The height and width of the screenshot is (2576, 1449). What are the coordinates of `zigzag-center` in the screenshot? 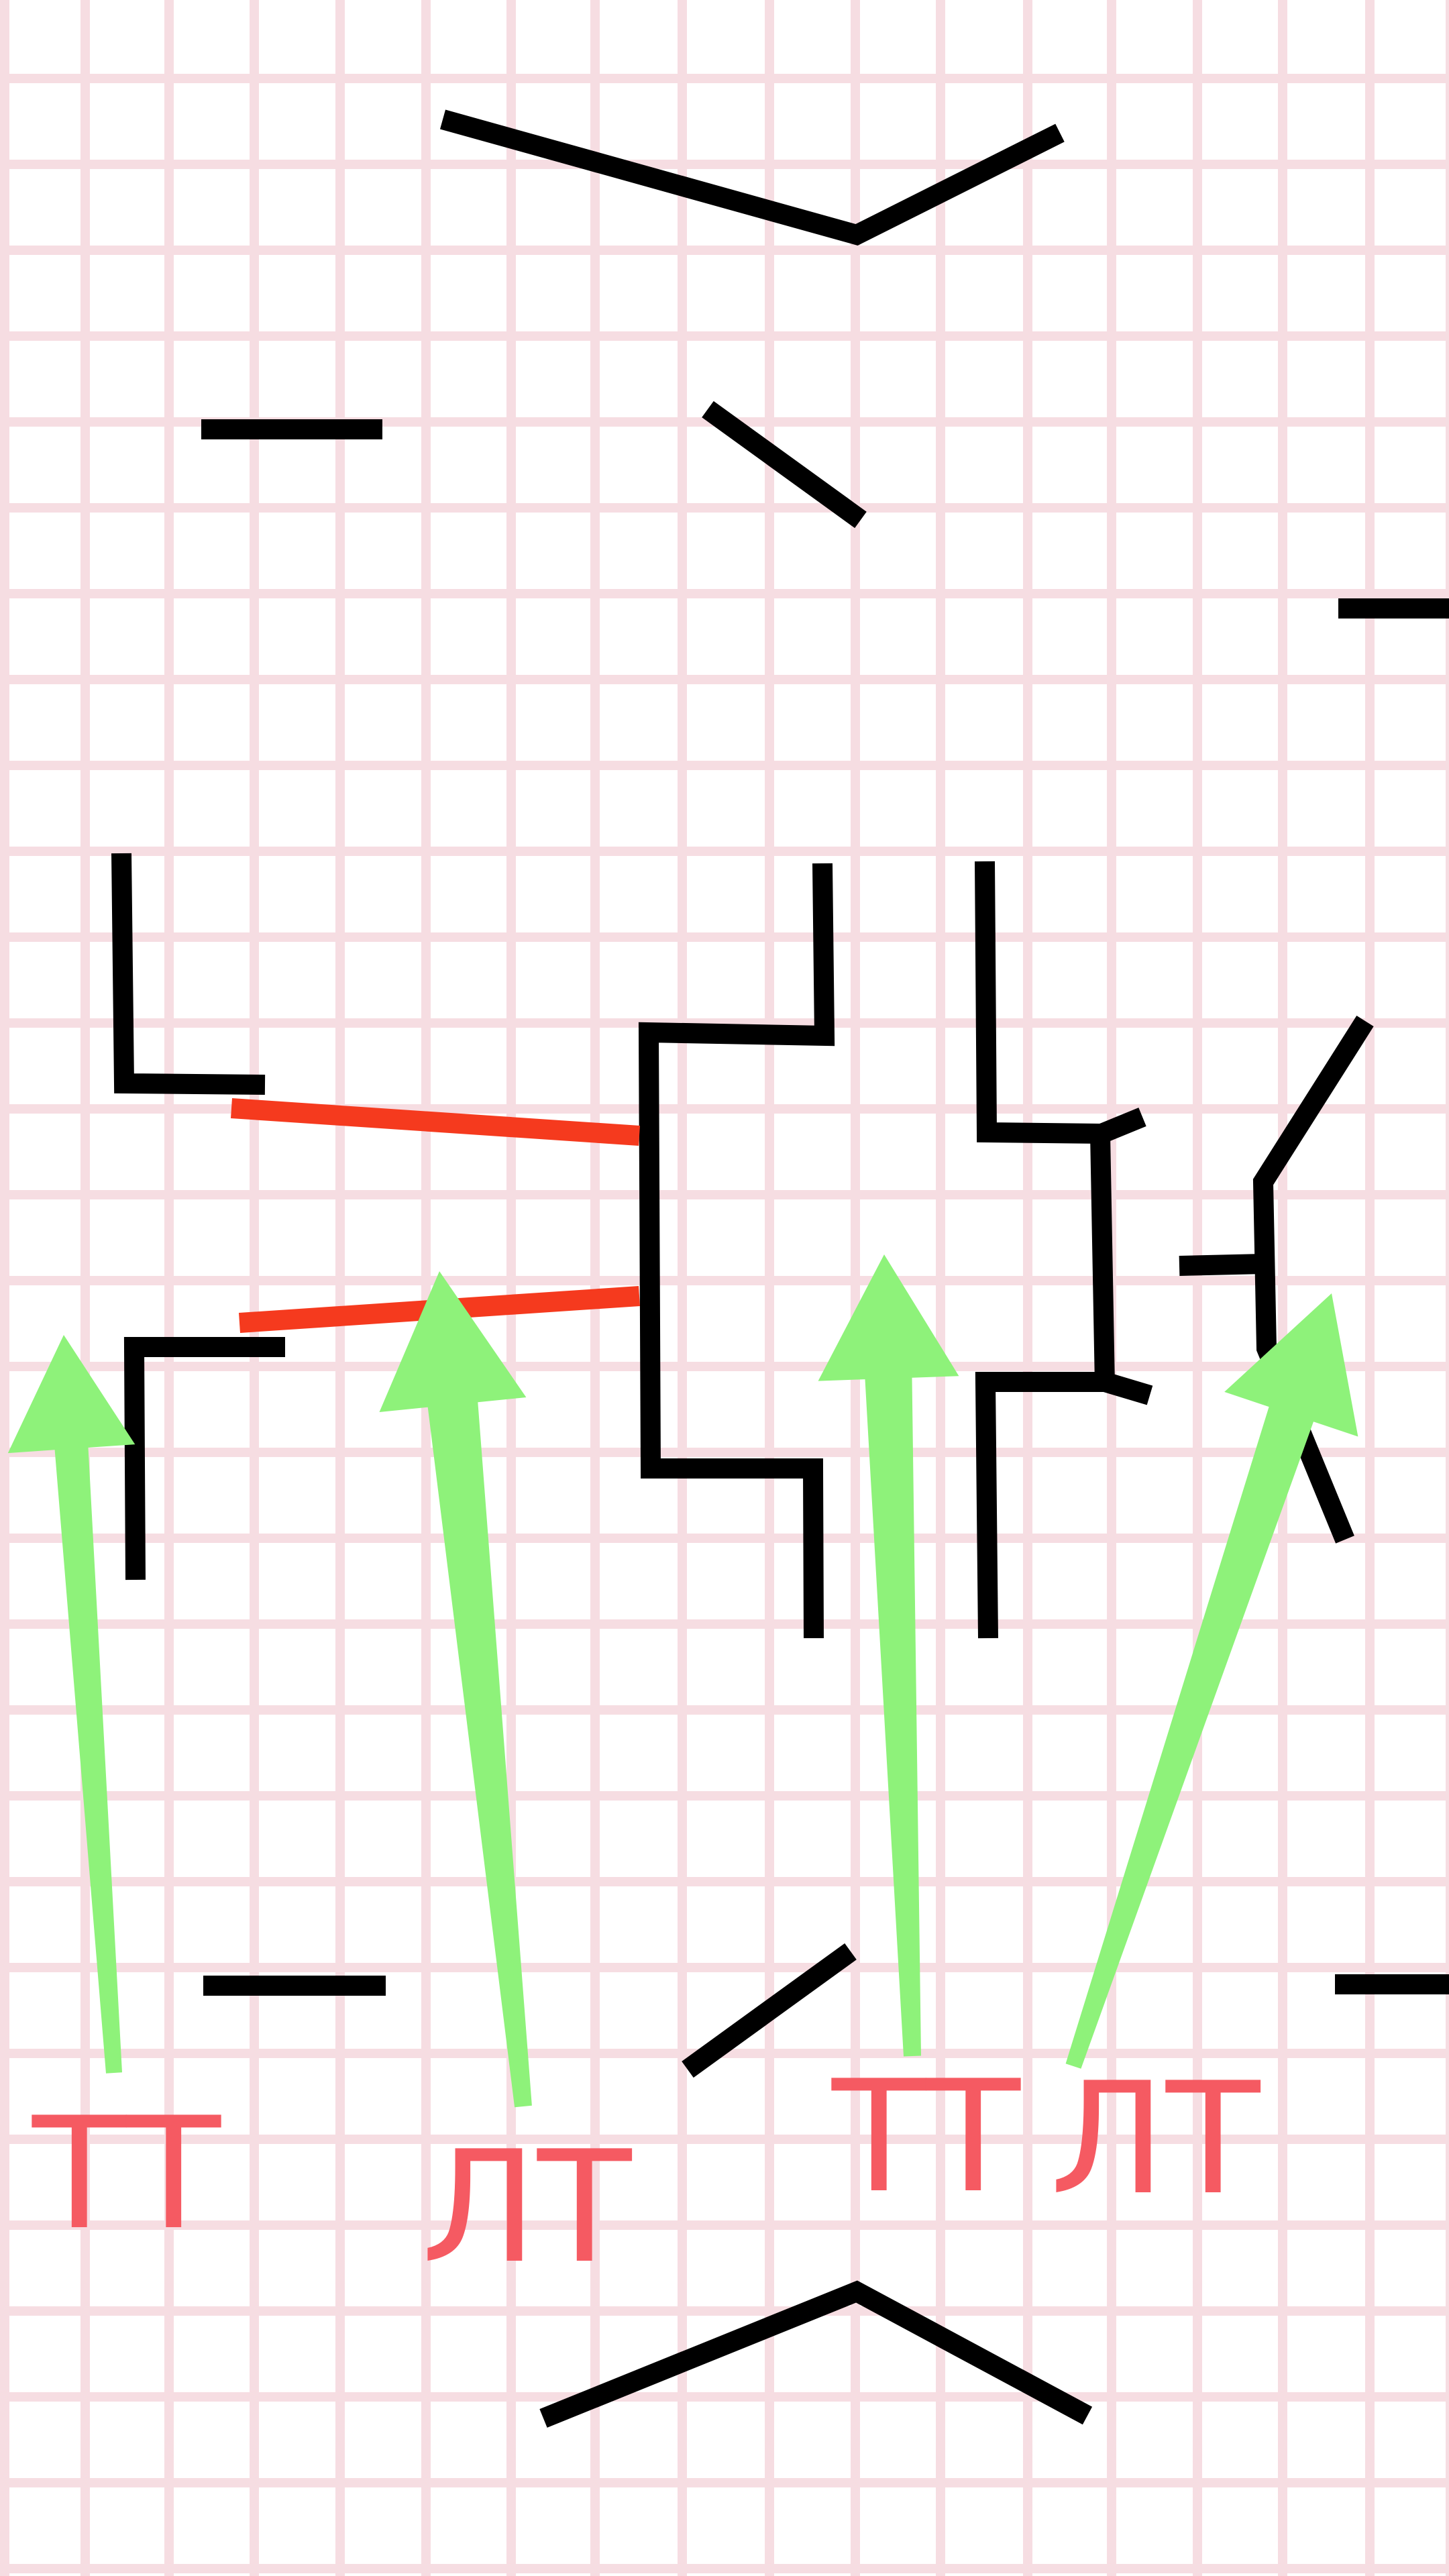 It's located at (736, 1251).